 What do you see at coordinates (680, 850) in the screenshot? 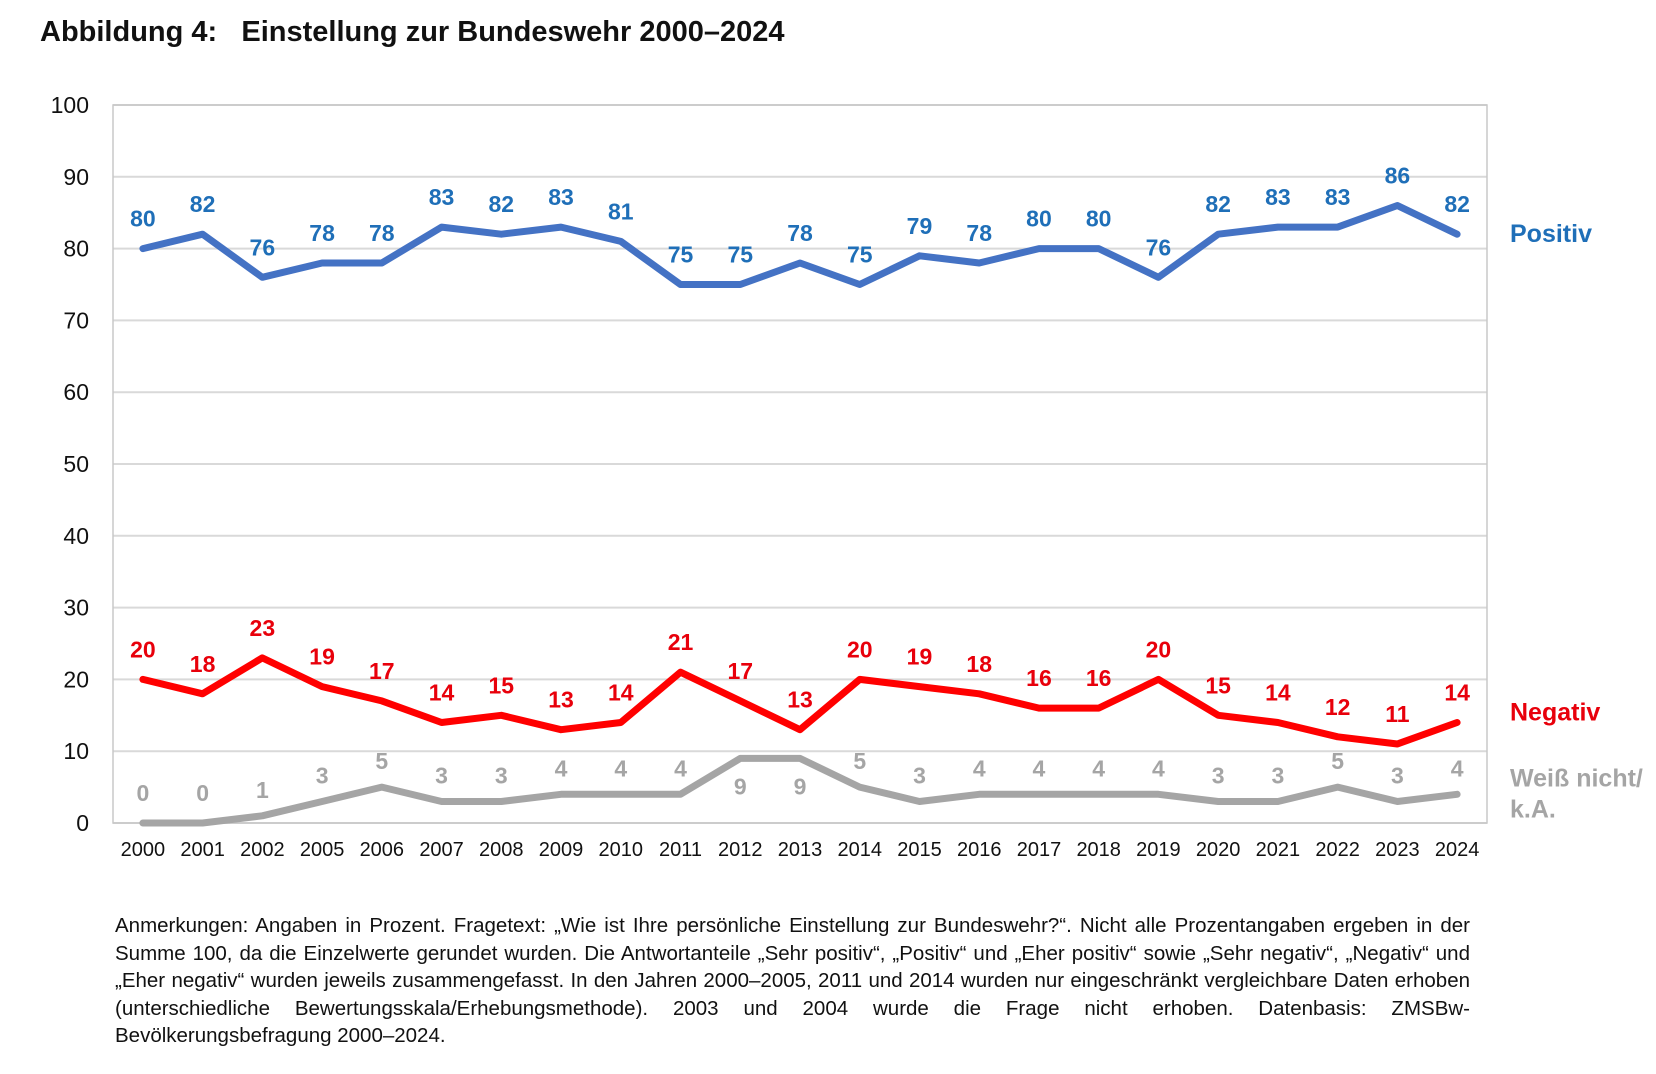
I see `x-tick-label: 2011` at bounding box center [680, 850].